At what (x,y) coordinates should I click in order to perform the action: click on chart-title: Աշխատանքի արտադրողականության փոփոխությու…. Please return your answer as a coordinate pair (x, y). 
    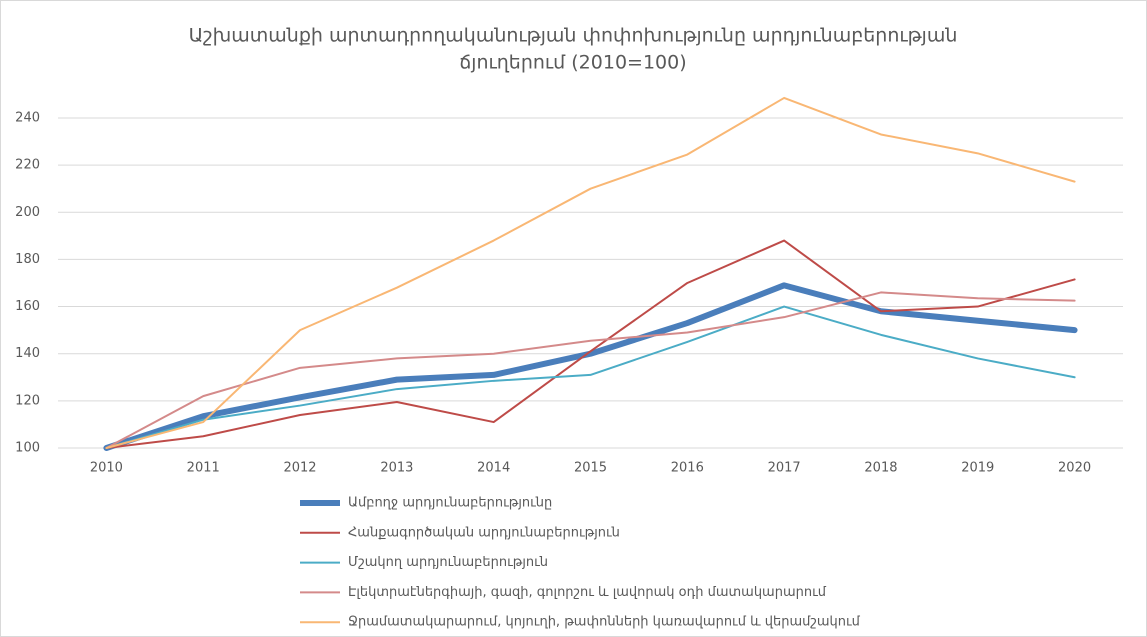
    Looking at the image, I should click on (573, 36).